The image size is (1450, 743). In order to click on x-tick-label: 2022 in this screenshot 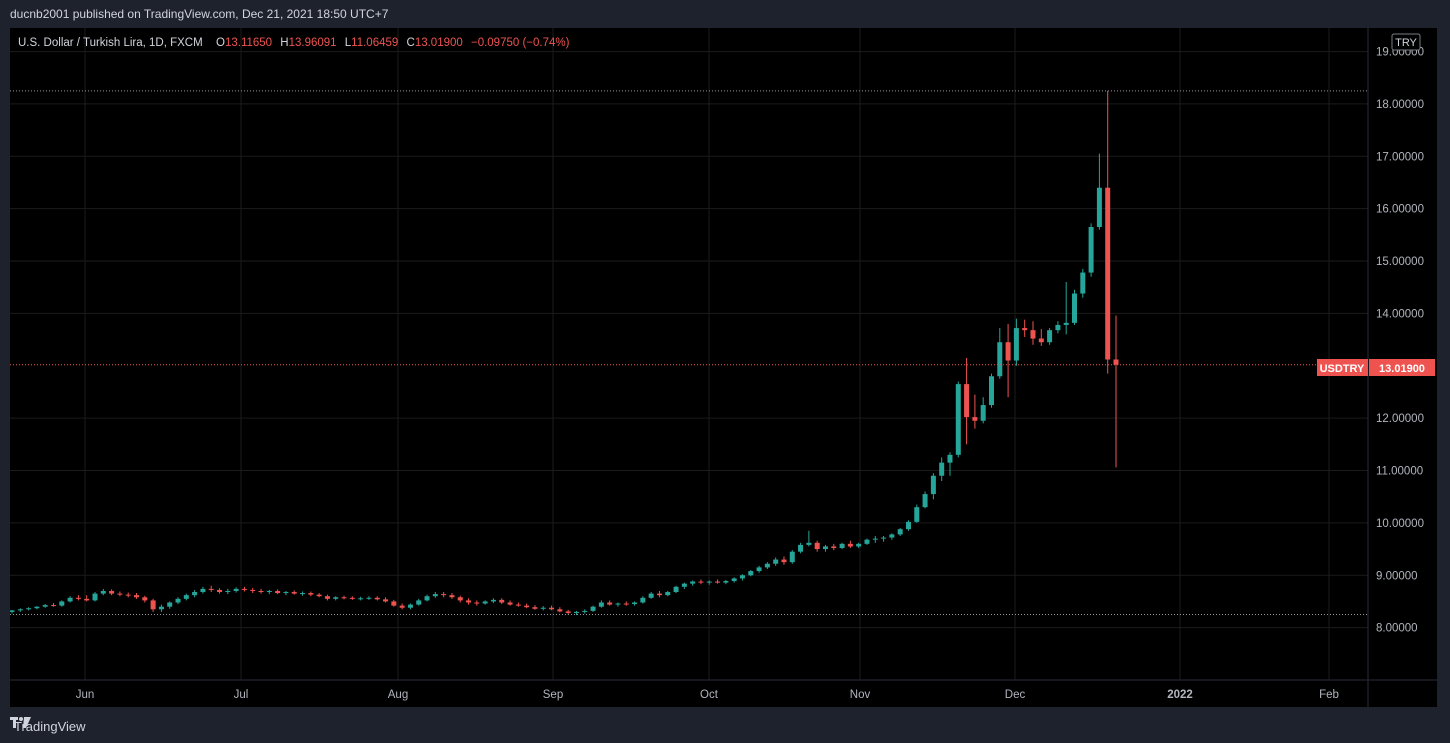, I will do `click(1180, 695)`.